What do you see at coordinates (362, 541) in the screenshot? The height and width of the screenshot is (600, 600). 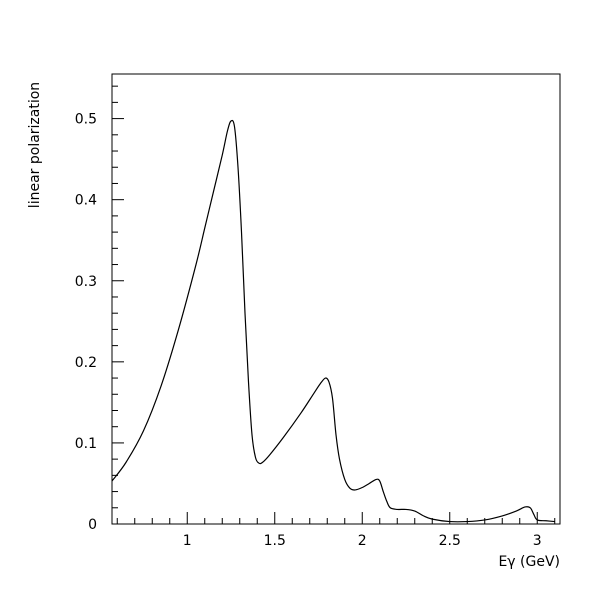 I see `x-tick-label: 2` at bounding box center [362, 541].